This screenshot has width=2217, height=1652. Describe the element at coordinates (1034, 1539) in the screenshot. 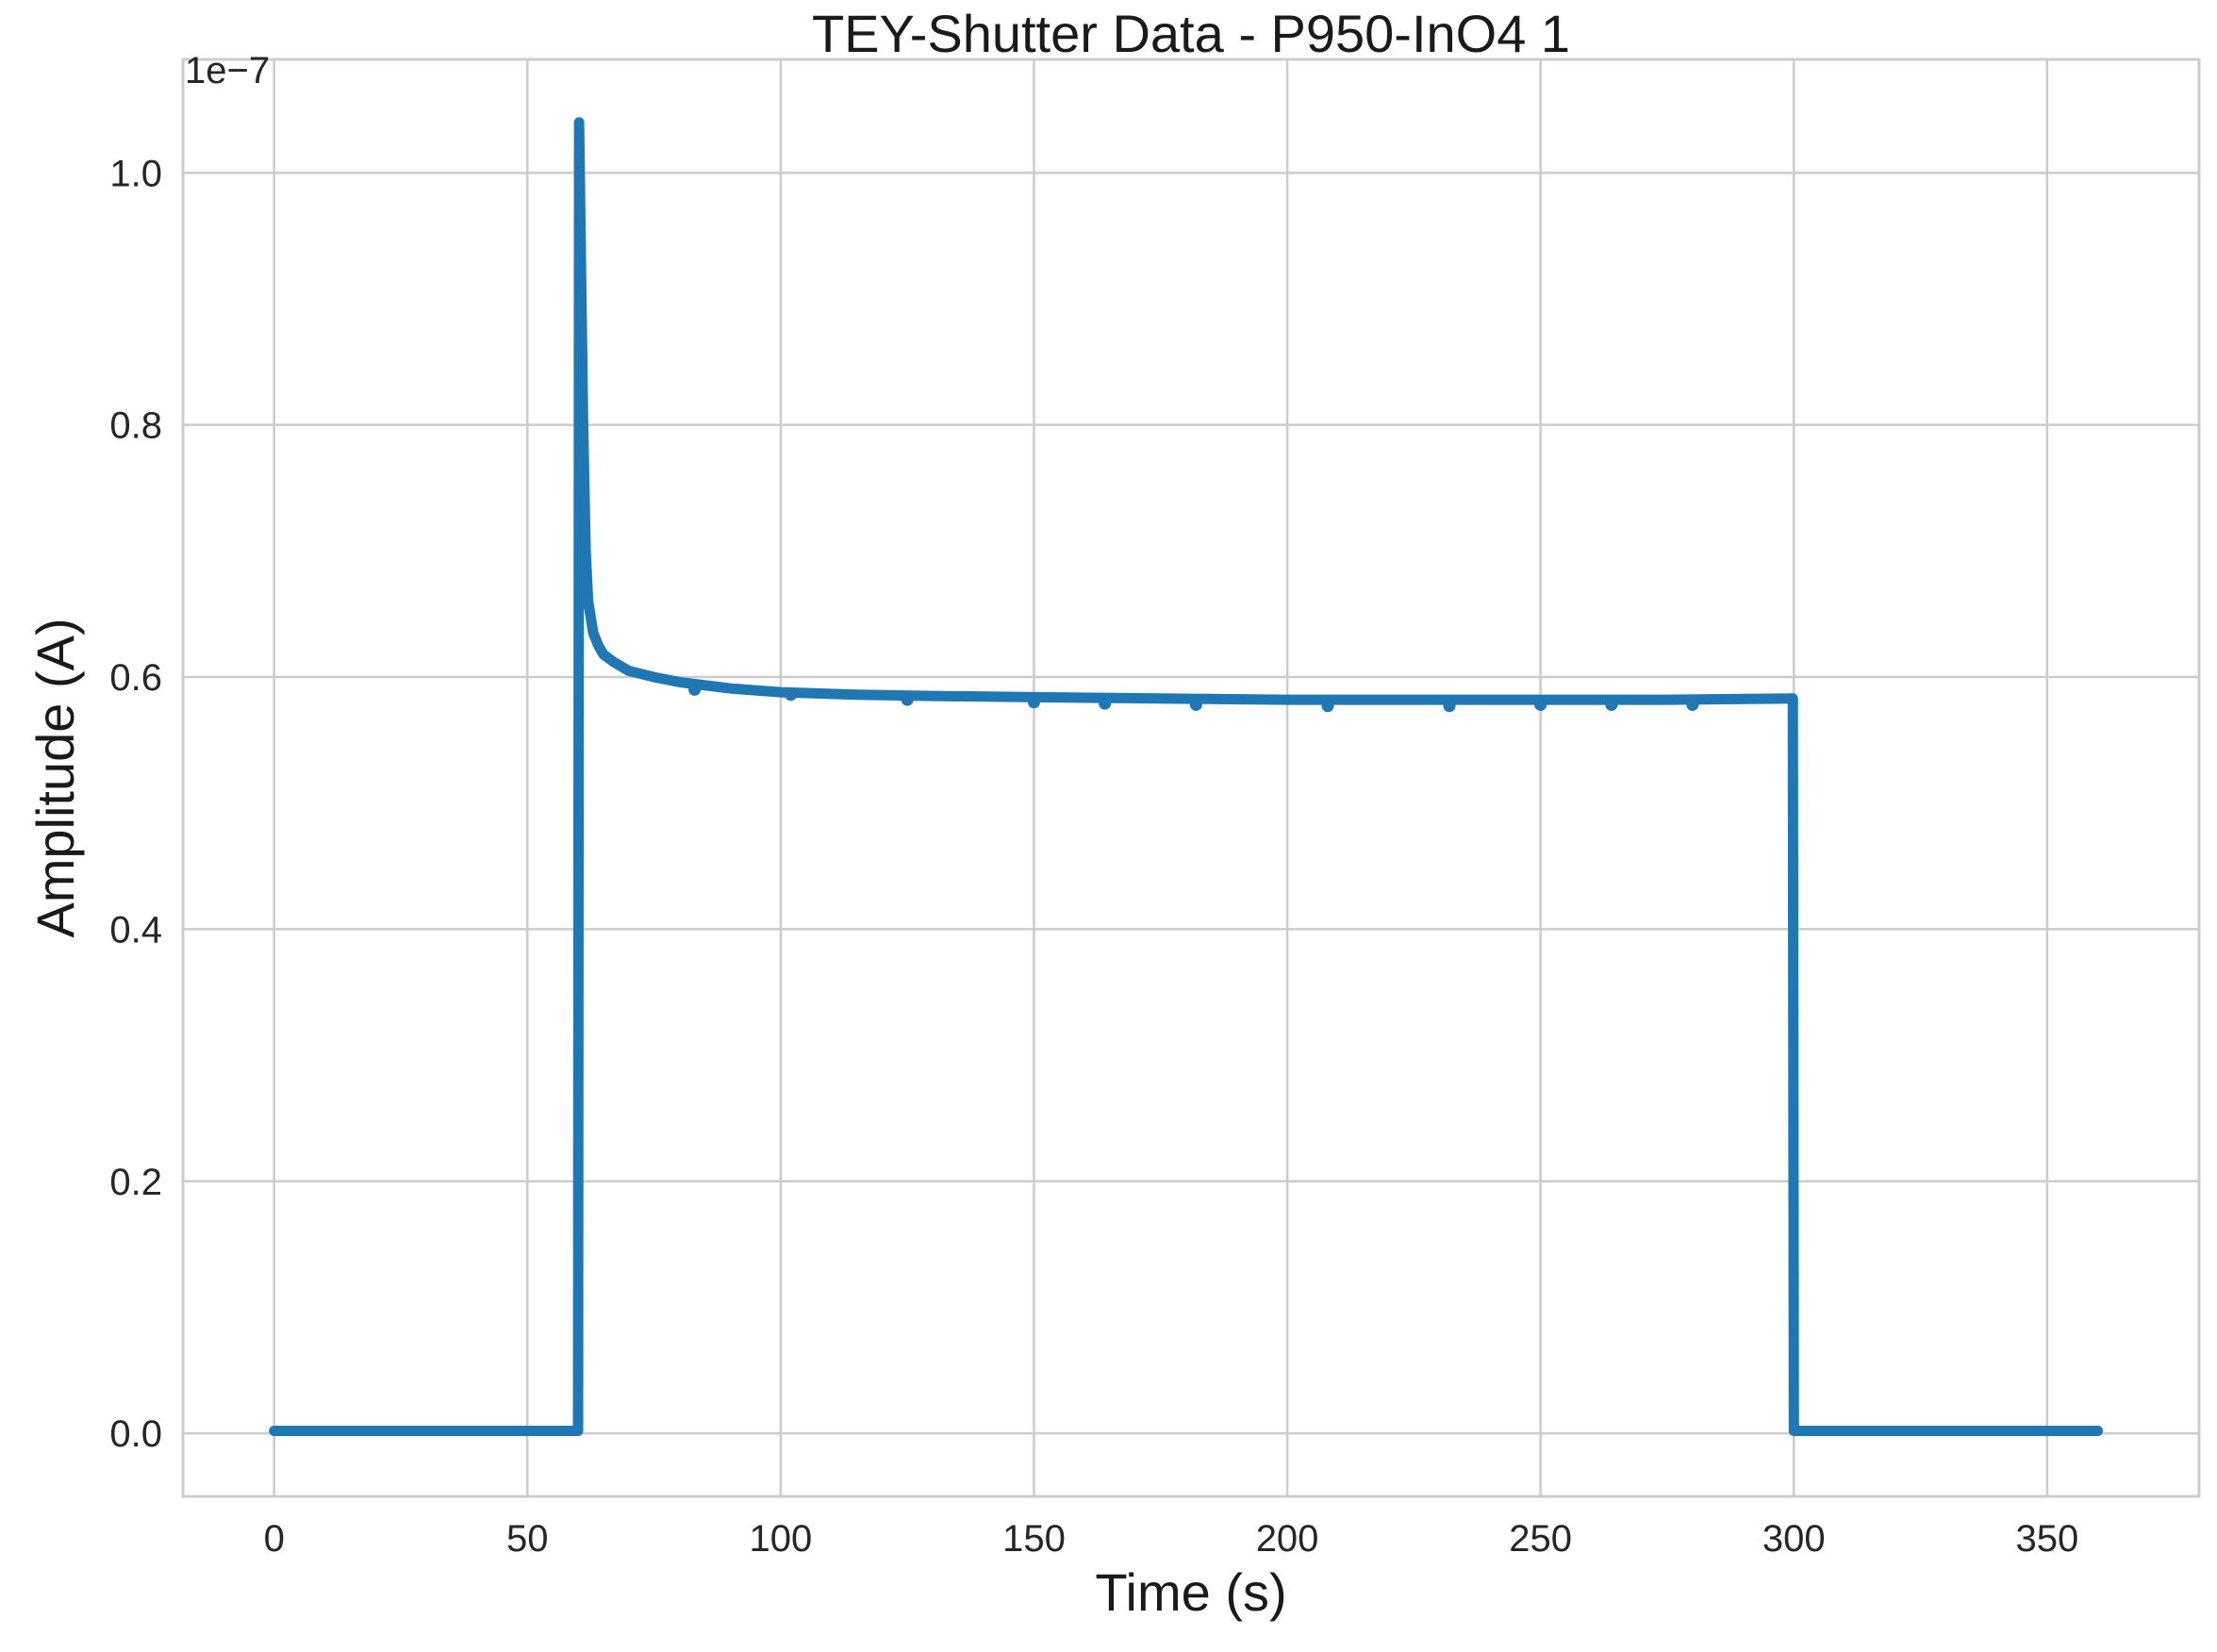

I see `x-tick-label: 150` at that location.